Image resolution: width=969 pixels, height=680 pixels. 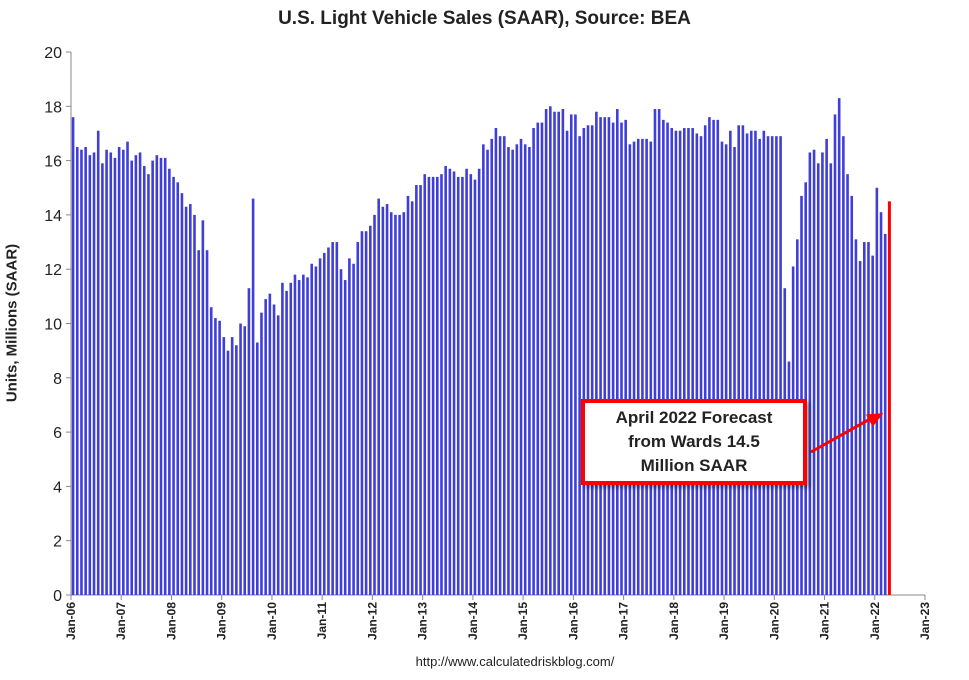 What do you see at coordinates (53, 216) in the screenshot?
I see `y-tick-label: 14` at bounding box center [53, 216].